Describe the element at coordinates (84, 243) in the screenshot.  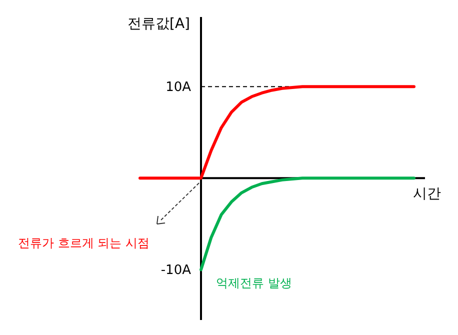
I see `text: 전류가 흐르게 되는 시점` at that location.